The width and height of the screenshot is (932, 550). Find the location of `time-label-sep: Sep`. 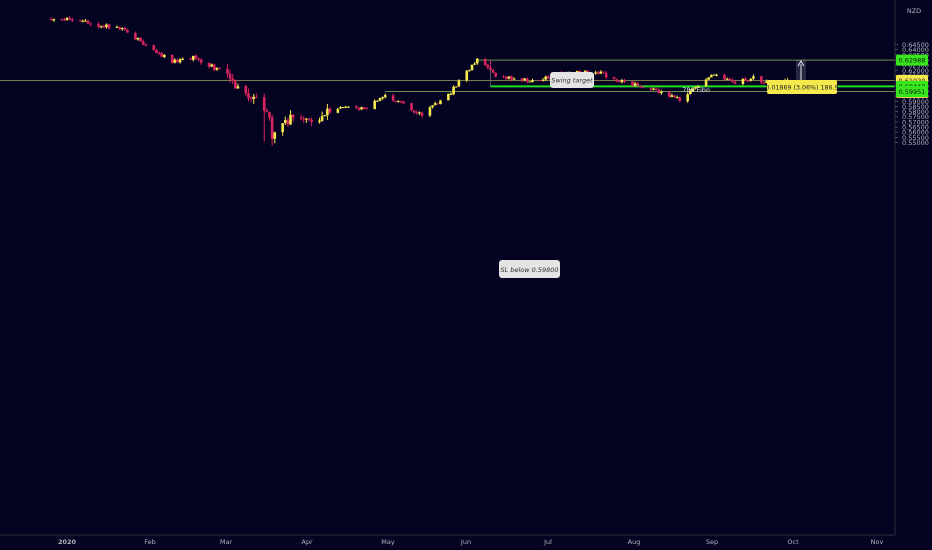

time-label-sep: Sep is located at coordinates (712, 542).